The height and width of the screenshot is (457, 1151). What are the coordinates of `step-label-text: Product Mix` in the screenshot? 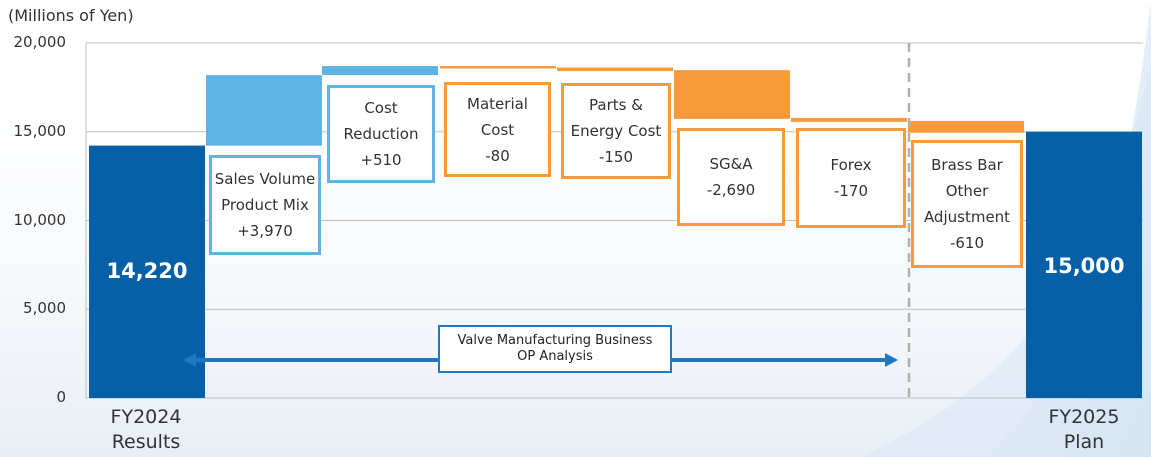 It's located at (265, 205).